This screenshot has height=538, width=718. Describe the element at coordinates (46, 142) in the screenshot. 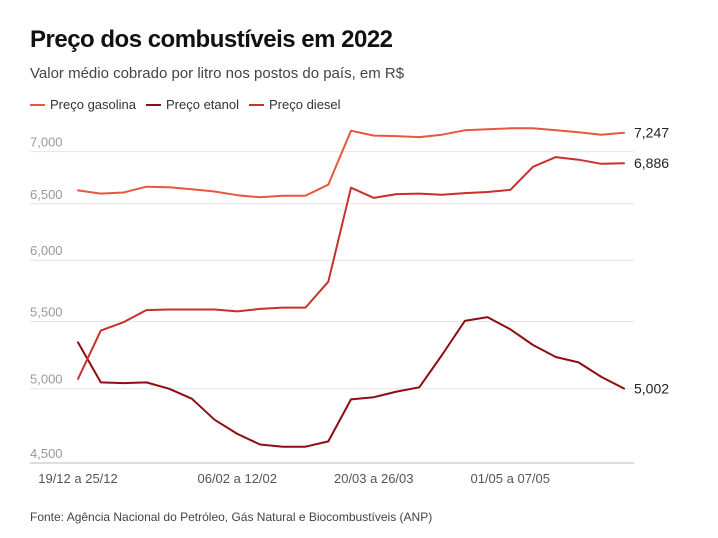

I see `y-tick-label: 7,000` at that location.